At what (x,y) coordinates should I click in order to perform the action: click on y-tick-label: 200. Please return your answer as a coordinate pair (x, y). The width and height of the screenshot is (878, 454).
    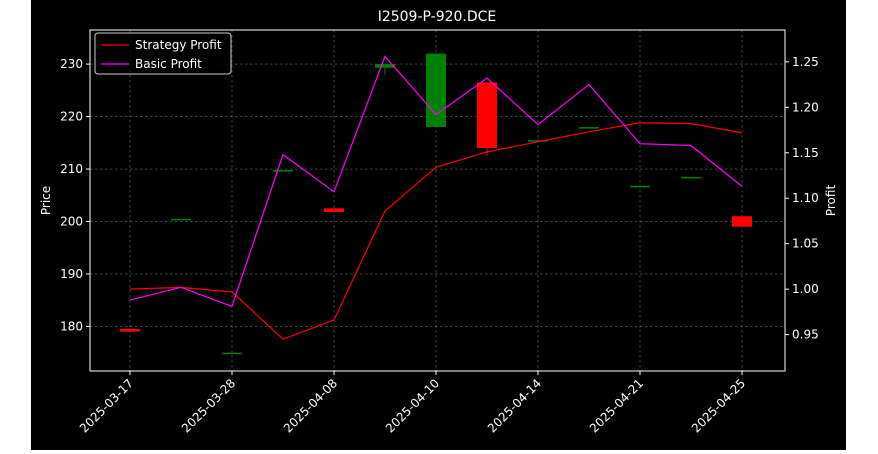
    Looking at the image, I should click on (71, 221).